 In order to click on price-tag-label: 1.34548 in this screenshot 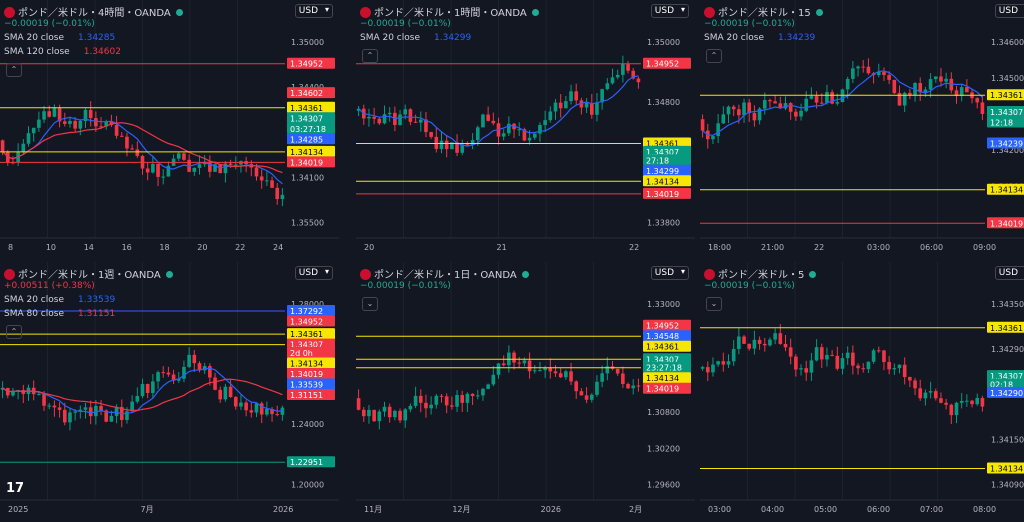, I will do `click(662, 336)`.